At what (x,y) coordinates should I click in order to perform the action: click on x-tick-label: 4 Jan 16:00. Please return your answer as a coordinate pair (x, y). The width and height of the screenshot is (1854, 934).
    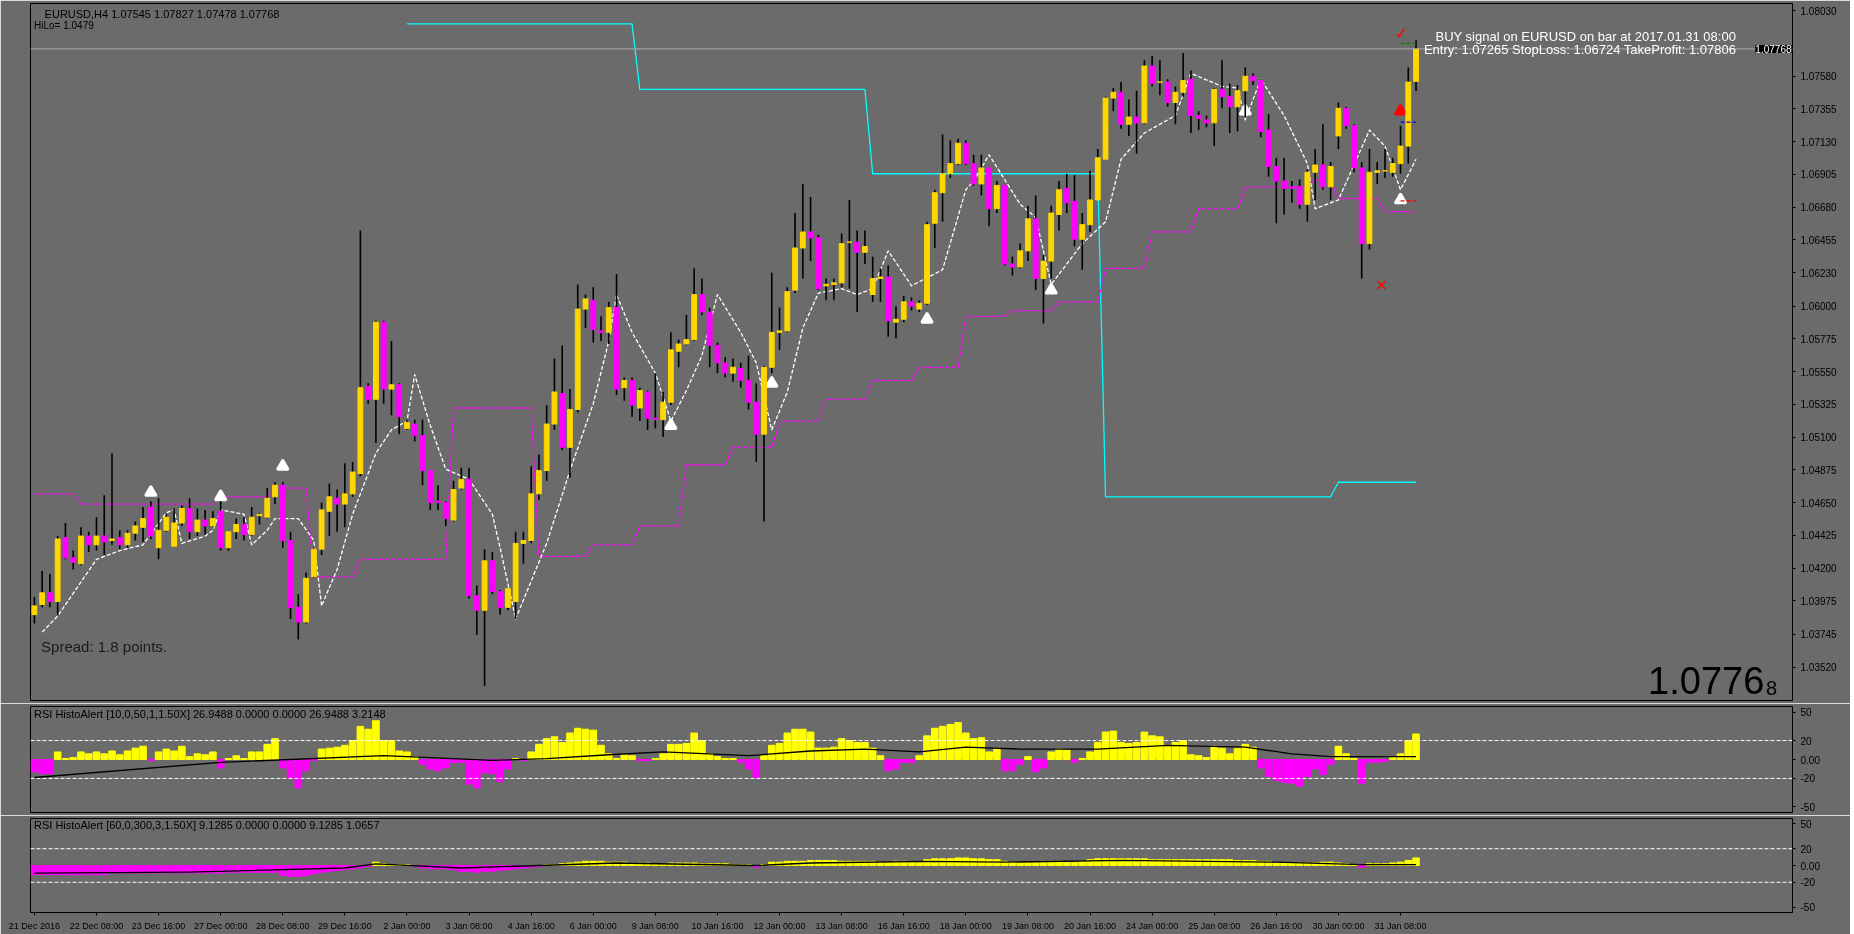
    Looking at the image, I should click on (531, 925).